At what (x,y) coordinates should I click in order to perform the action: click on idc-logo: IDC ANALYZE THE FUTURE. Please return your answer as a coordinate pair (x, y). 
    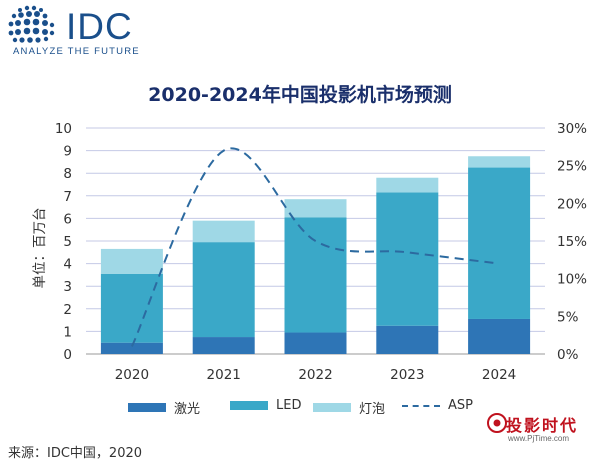
    Looking at the image, I should click on (81, 30).